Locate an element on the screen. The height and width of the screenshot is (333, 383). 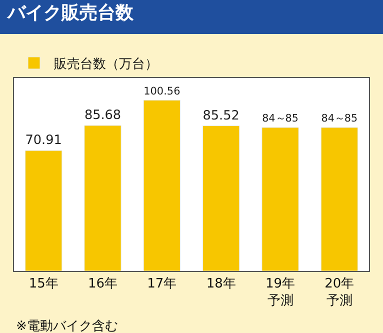
x-tick-label: 16年 is located at coordinates (103, 284).